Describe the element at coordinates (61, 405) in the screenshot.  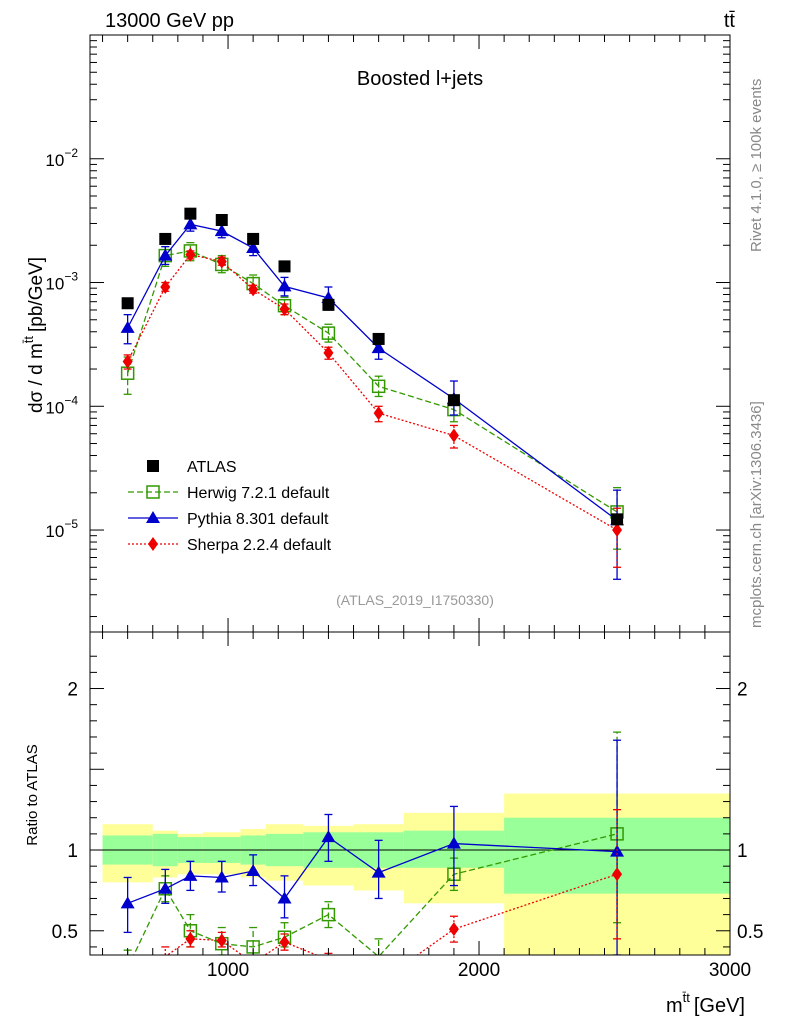
I see `main-ytick-label: 10⁻⁴` at that location.